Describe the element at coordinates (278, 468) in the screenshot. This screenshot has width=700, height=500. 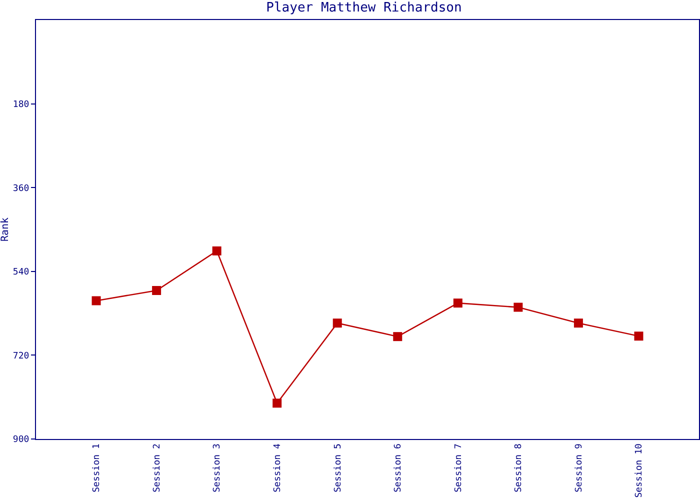
I see `x-tick-label: Session 4` at that location.